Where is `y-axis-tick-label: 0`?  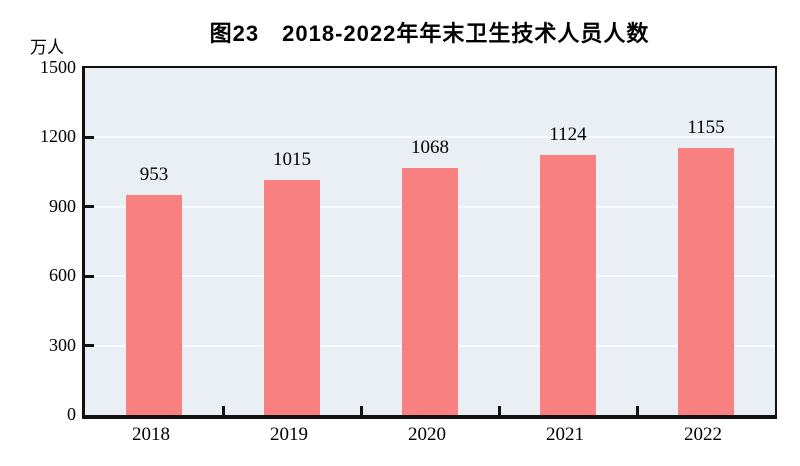
y-axis-tick-label: 0 is located at coordinates (71, 414).